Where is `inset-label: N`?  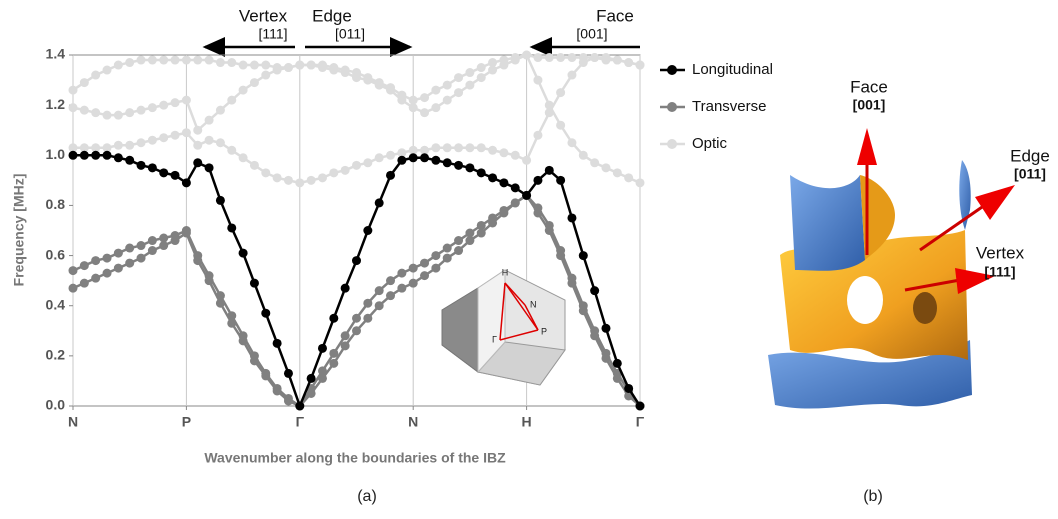 inset-label: N is located at coordinates (533, 304).